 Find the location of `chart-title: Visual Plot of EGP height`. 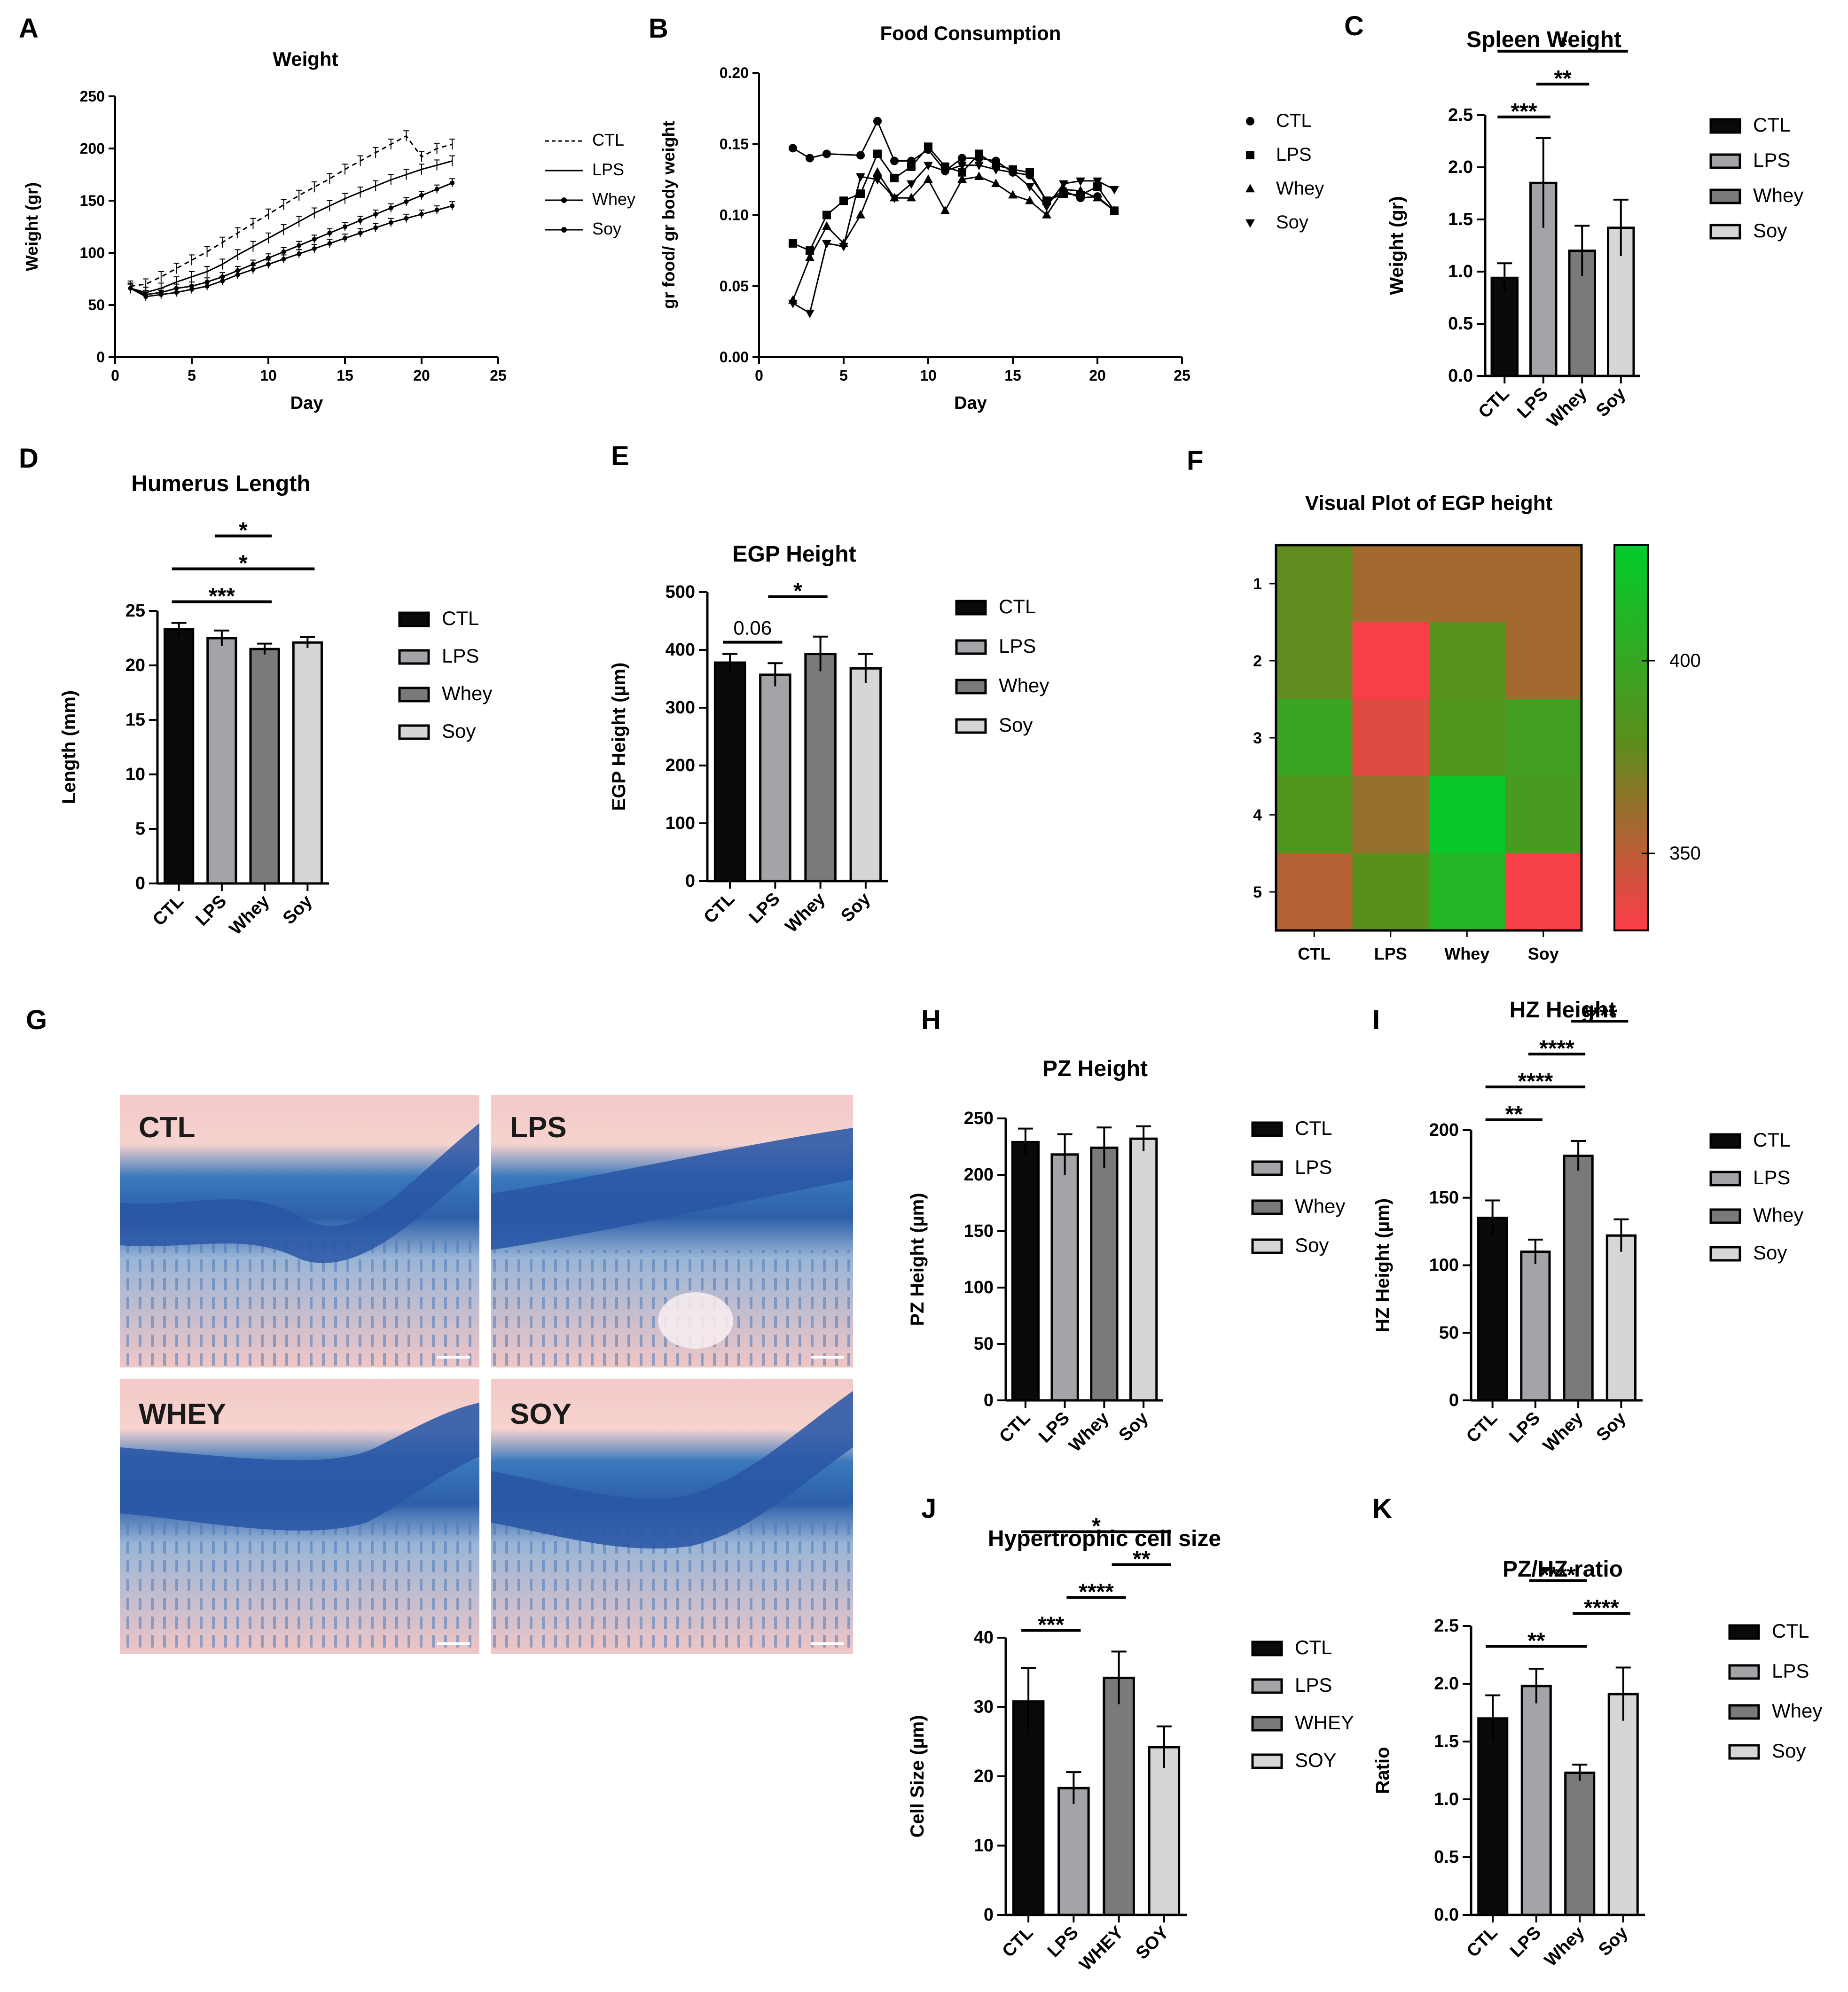

chart-title: Visual Plot of EGP height is located at coordinates (1429, 503).